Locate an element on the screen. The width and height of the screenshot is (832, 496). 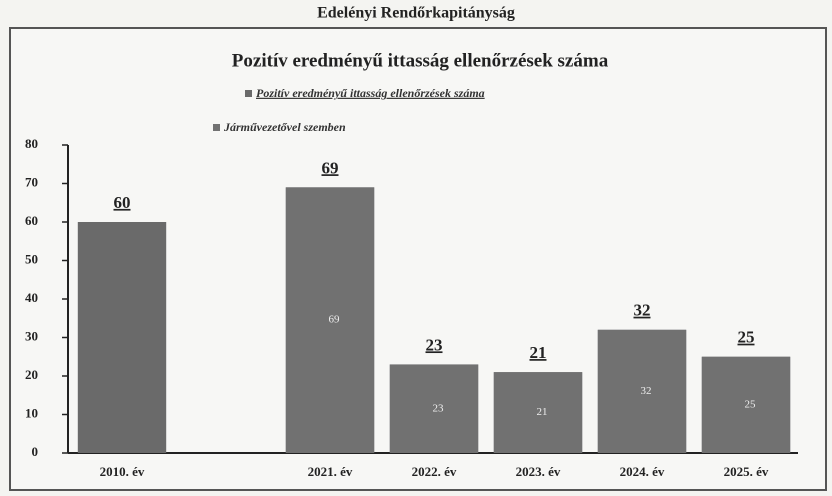
inner-value-label: 25 is located at coordinates (751, 404).